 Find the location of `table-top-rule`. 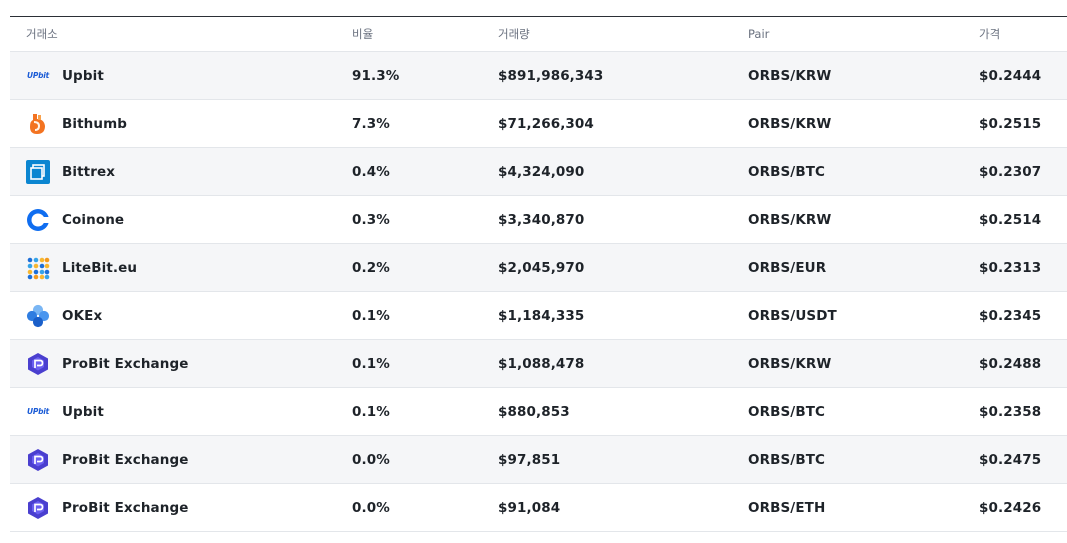

table-top-rule is located at coordinates (538, 16).